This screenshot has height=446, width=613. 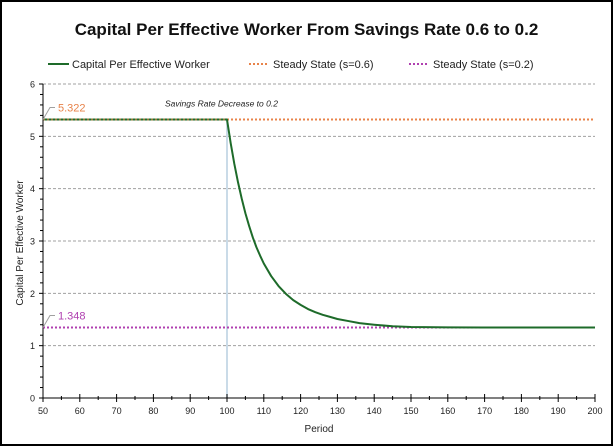 I want to click on x-tick-label: 130, so click(x=337, y=411).